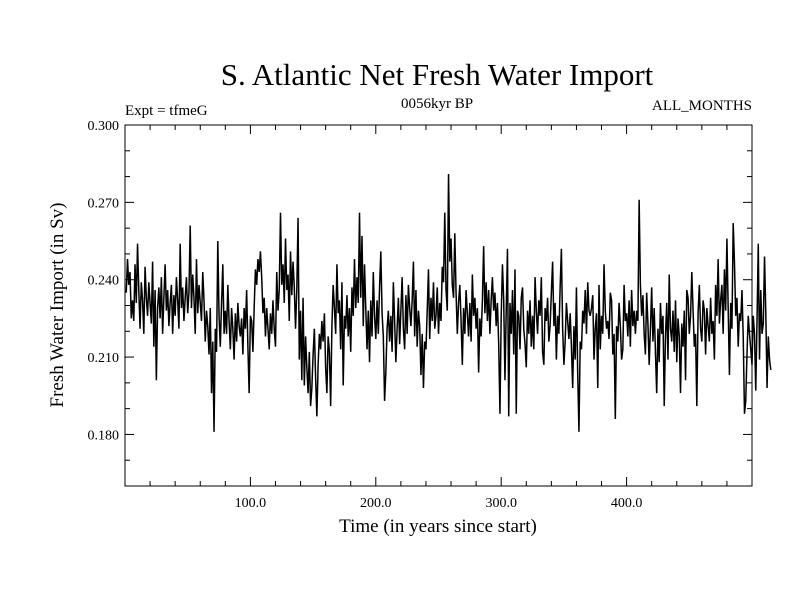  What do you see at coordinates (104, 203) in the screenshot?
I see `y-tick-label: 0.270` at bounding box center [104, 203].